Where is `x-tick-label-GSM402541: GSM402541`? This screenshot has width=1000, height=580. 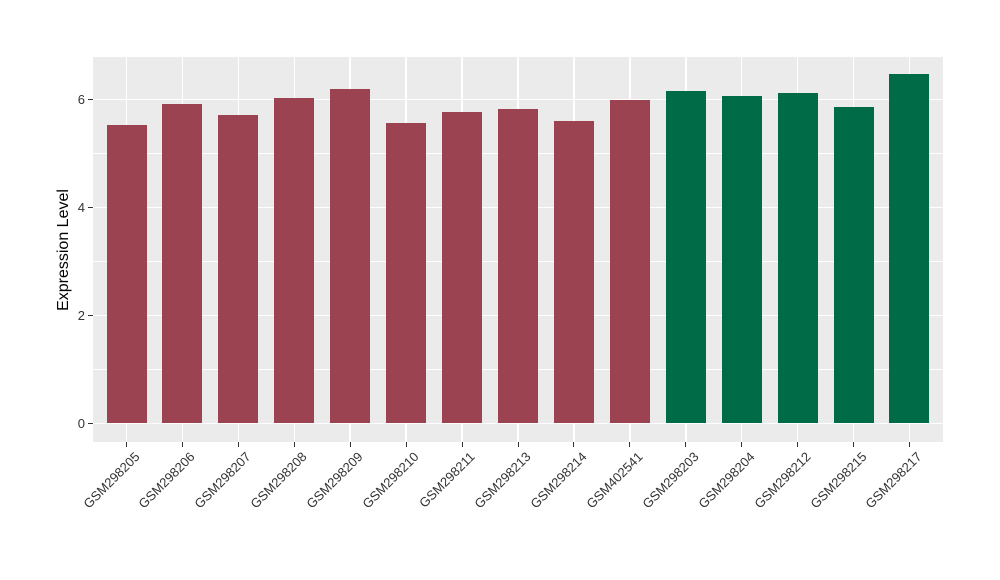
x-tick-label-GSM402541: GSM402541 is located at coordinates (614, 480).